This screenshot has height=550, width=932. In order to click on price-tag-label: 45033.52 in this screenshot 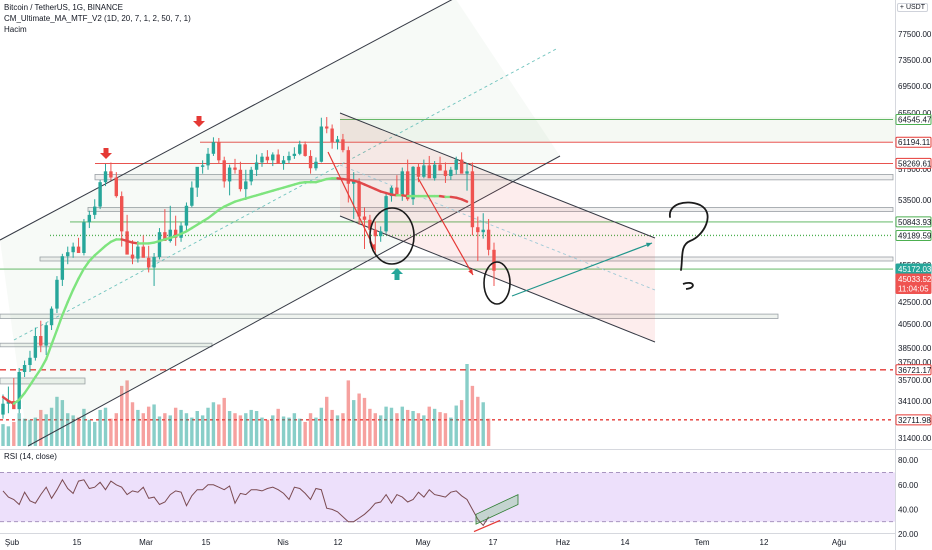, I will do `click(915, 279)`.